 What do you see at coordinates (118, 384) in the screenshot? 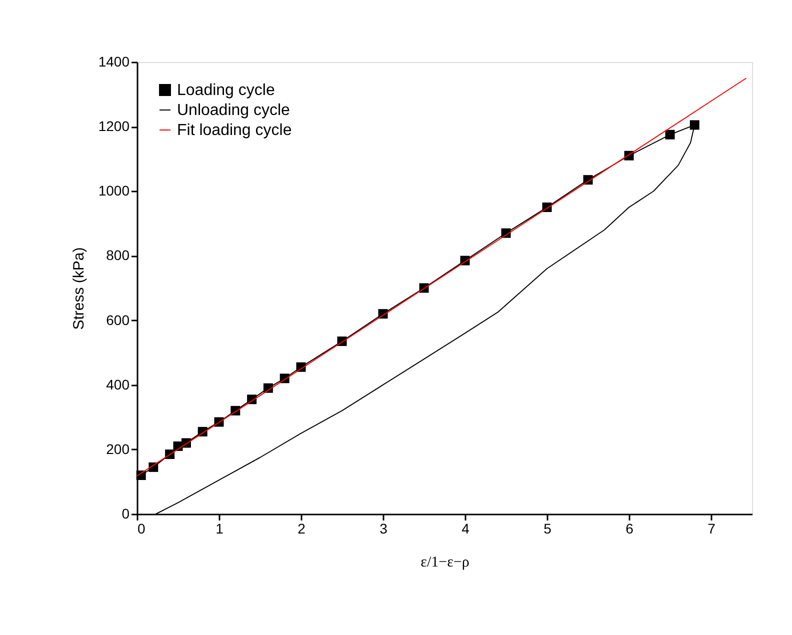
I see `y-tick-label: 400` at bounding box center [118, 384].